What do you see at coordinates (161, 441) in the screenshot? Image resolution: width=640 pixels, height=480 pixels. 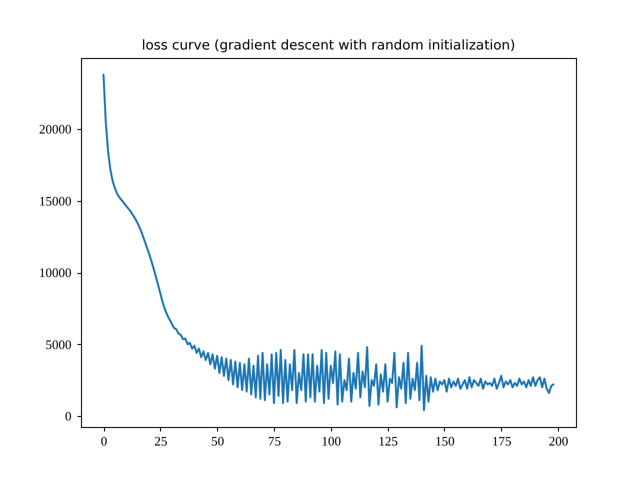 I see `x-tick-label: 25` at bounding box center [161, 441].